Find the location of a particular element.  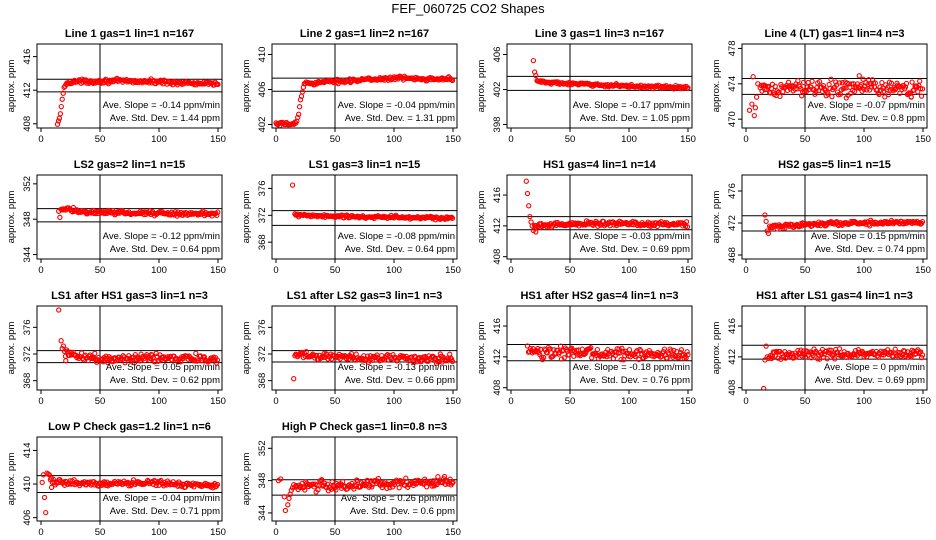

y-tick-label: 376 is located at coordinates (262, 327).